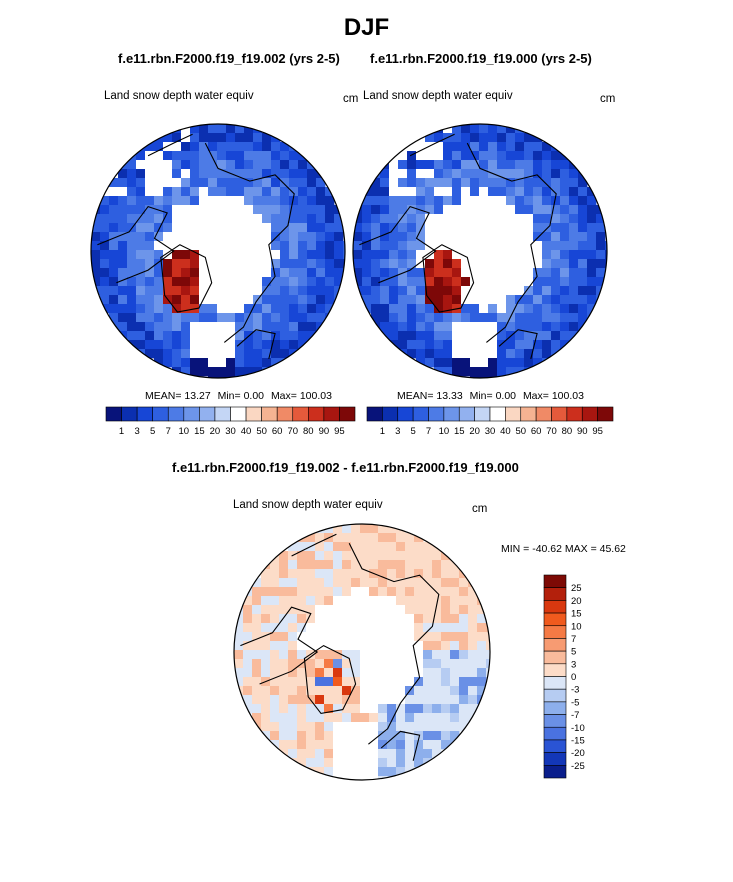 The width and height of the screenshot is (733, 882). What do you see at coordinates (459, 431) in the screenshot?
I see `colorbar-tick-label: 15` at bounding box center [459, 431].